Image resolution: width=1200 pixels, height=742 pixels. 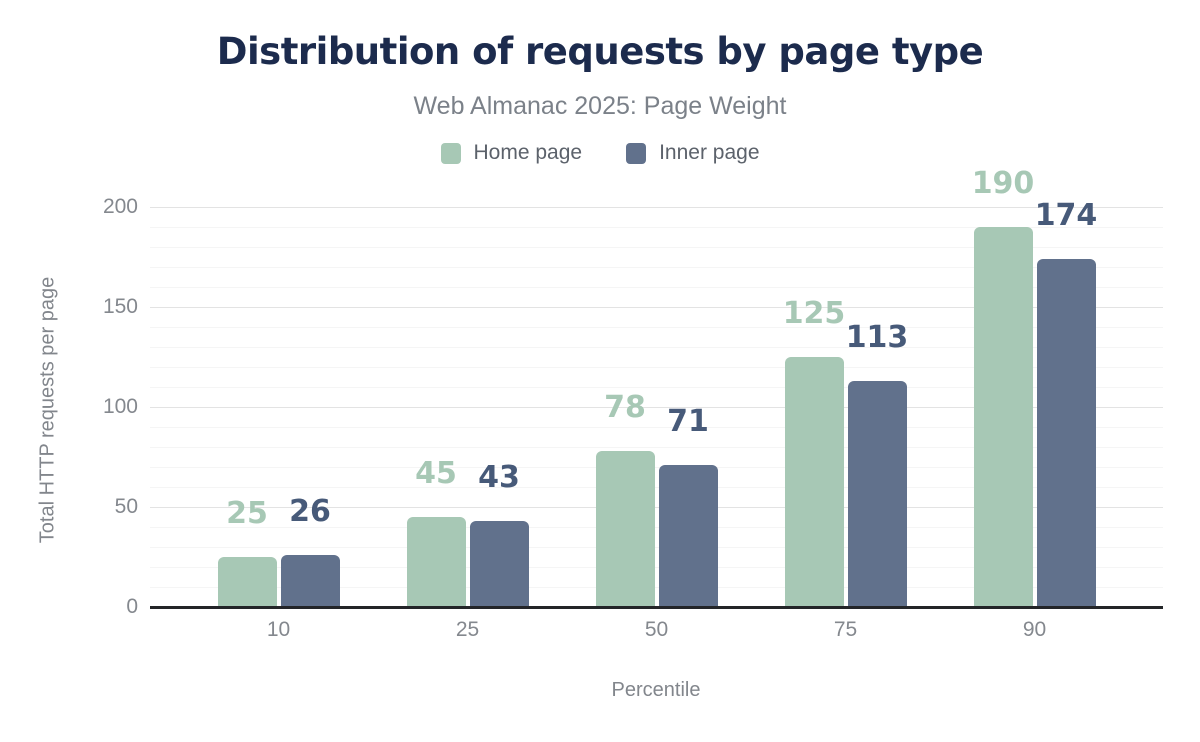 What do you see at coordinates (1034, 629) in the screenshot?
I see `x-tick-label: 90` at bounding box center [1034, 629].